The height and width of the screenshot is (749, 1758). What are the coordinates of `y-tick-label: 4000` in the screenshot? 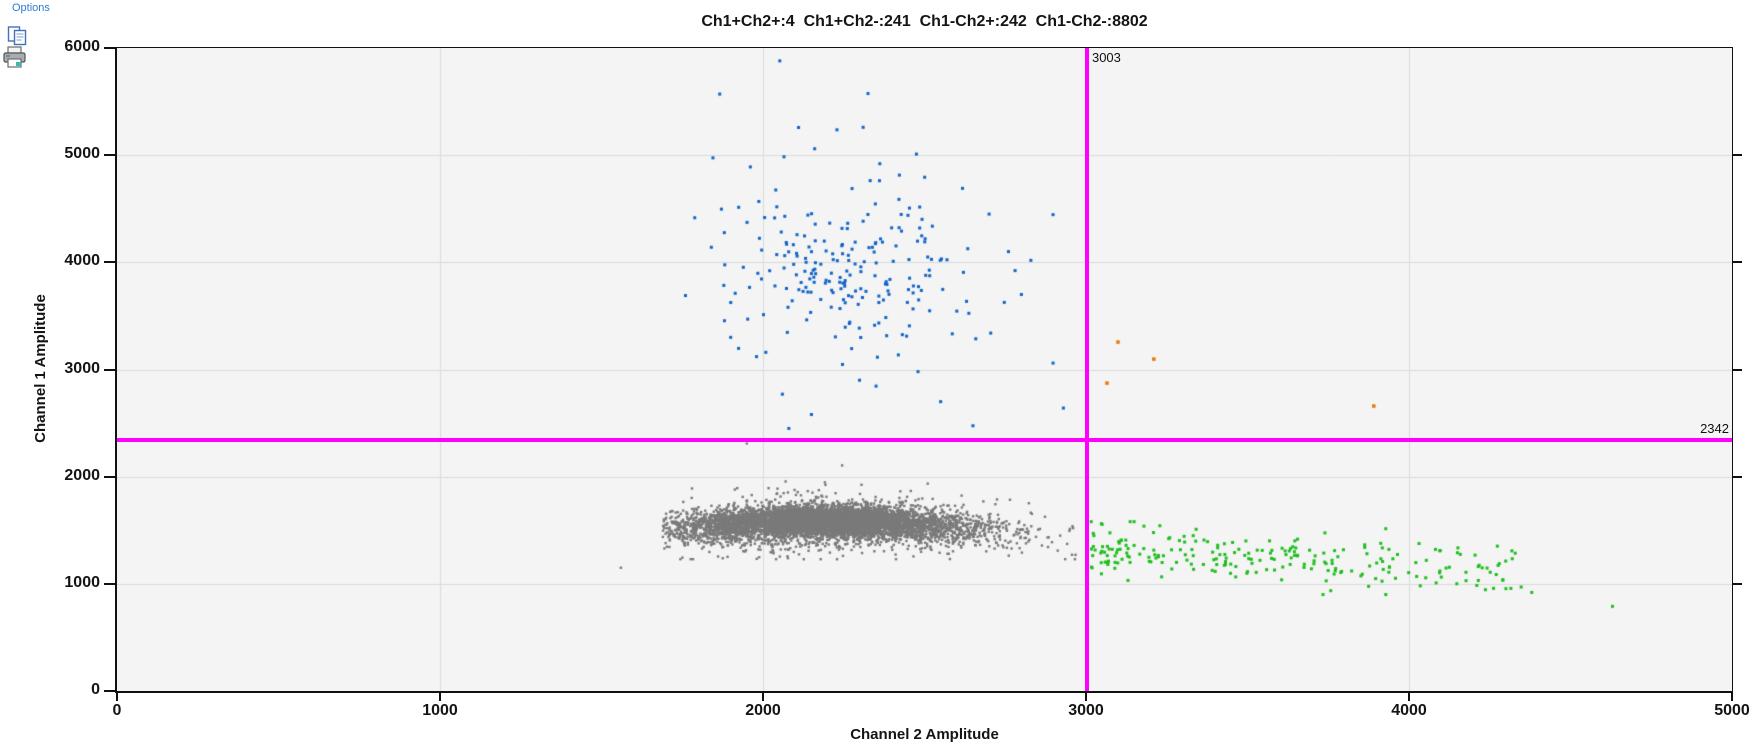 It's located at (82, 261).